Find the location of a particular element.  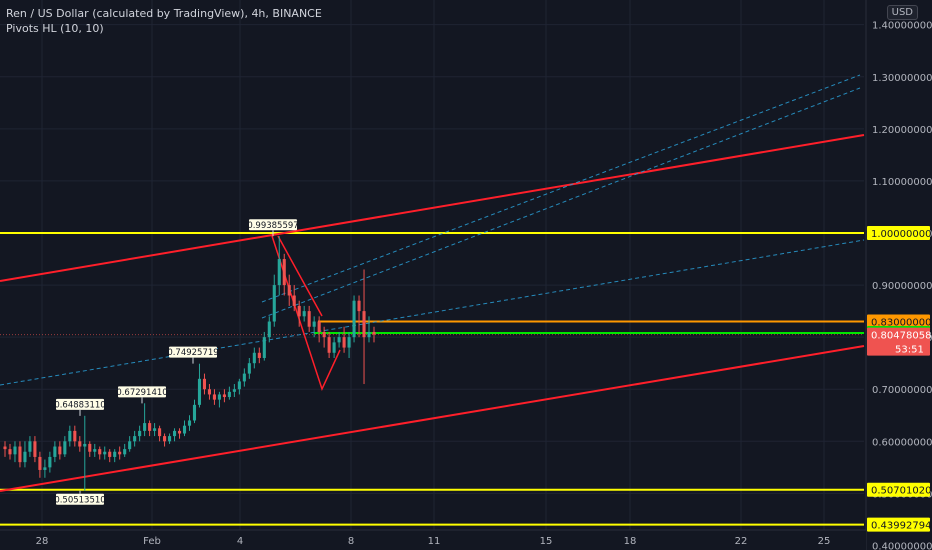

time-axis: 28 Feb 4 8 11 15 18 22 25 is located at coordinates (433, 539).